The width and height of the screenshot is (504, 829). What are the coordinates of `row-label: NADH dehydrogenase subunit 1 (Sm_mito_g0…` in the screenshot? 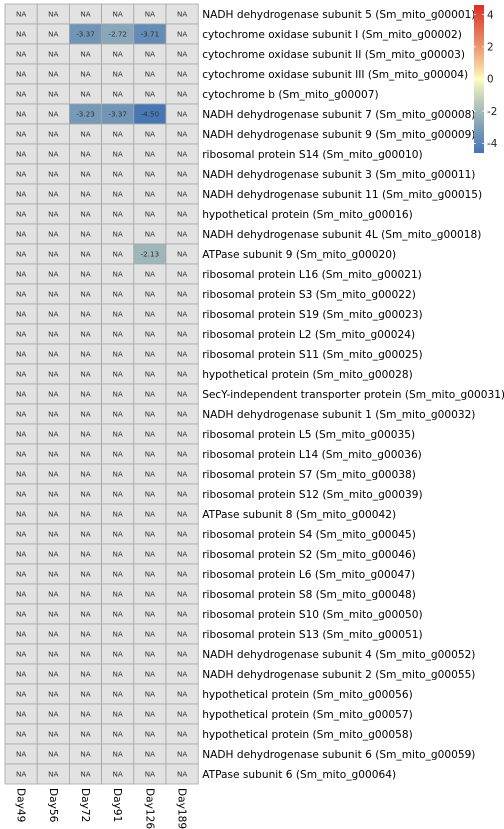 It's located at (338, 415).